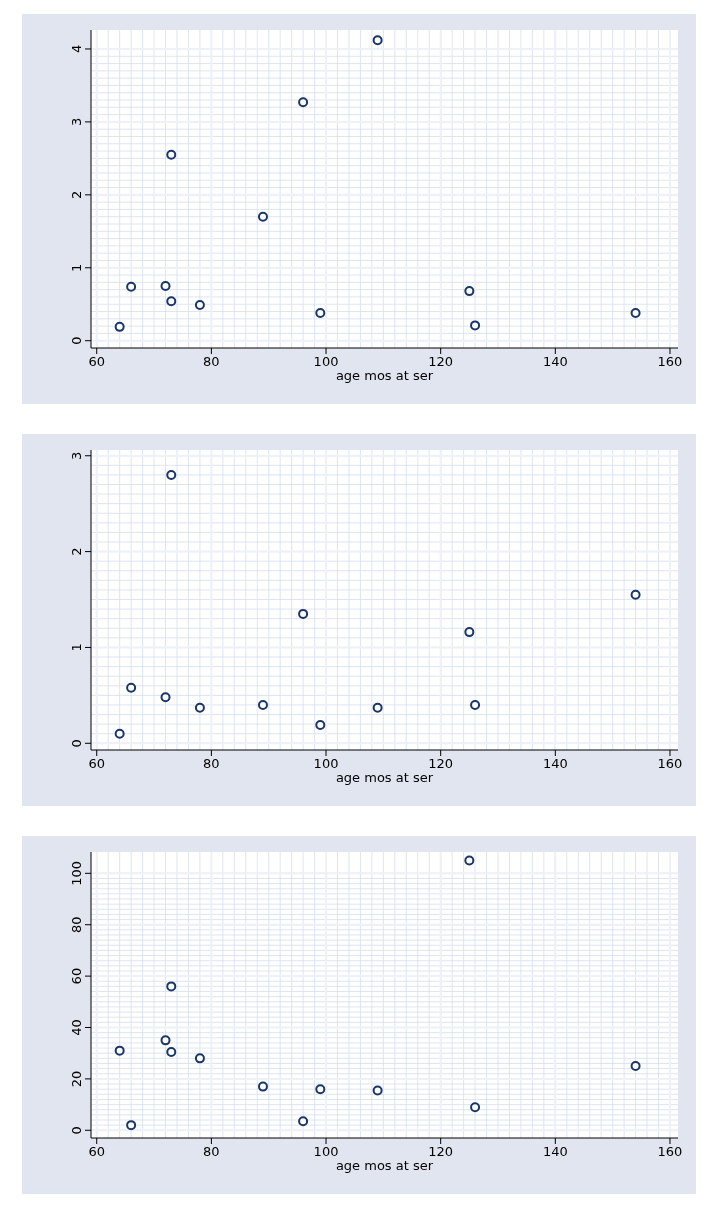 The image size is (714, 1220). Describe the element at coordinates (76, 873) in the screenshot. I see `y-tick-label: 100` at that location.